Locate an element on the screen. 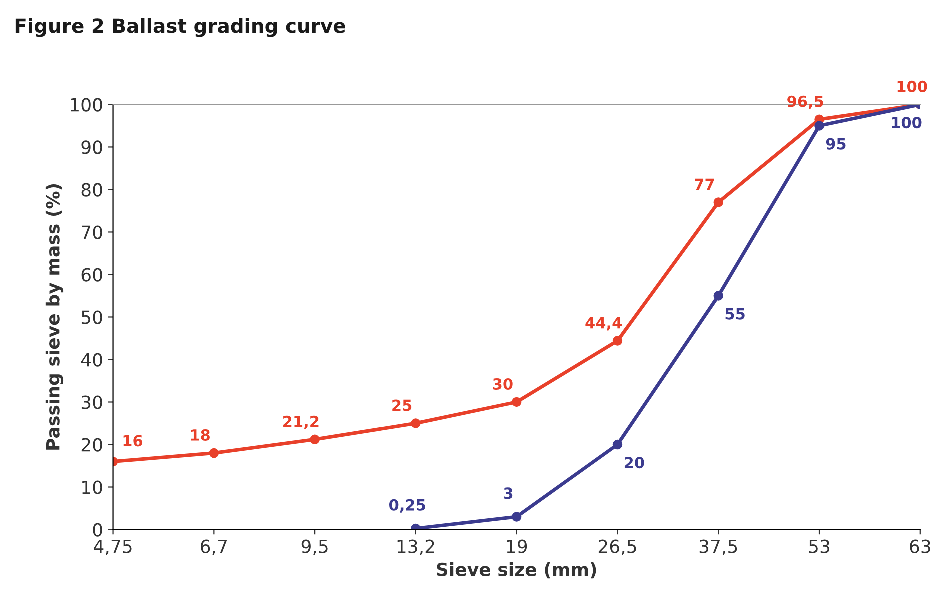 The height and width of the screenshot is (616, 944). y-tick-label: 10 is located at coordinates (92, 487).